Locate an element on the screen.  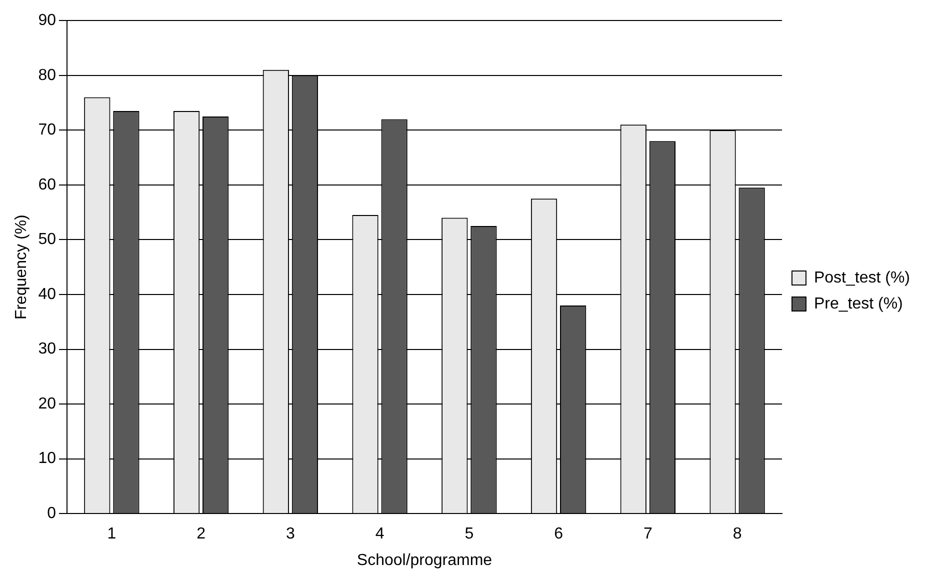
x-tick-label: 3 is located at coordinates (290, 534).